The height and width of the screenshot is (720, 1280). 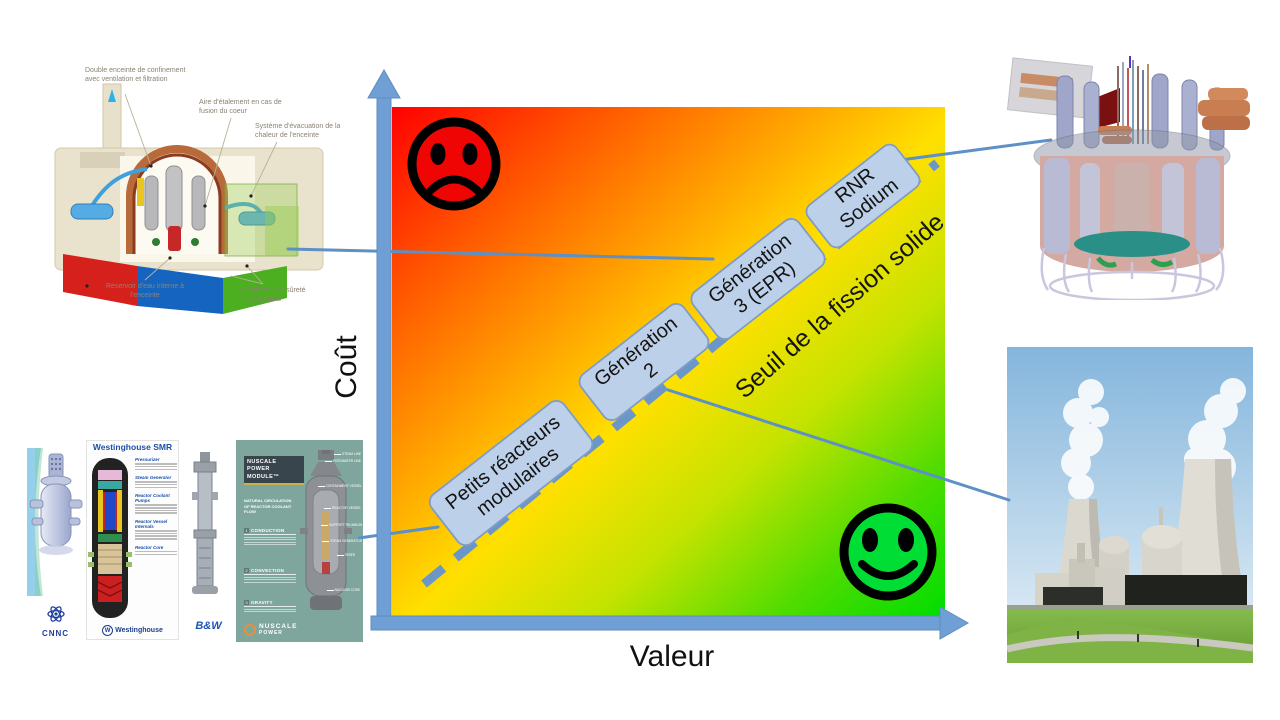 What do you see at coordinates (156, 482) in the screenshot?
I see `westinghouse-section: Steam Generator` at bounding box center [156, 482].